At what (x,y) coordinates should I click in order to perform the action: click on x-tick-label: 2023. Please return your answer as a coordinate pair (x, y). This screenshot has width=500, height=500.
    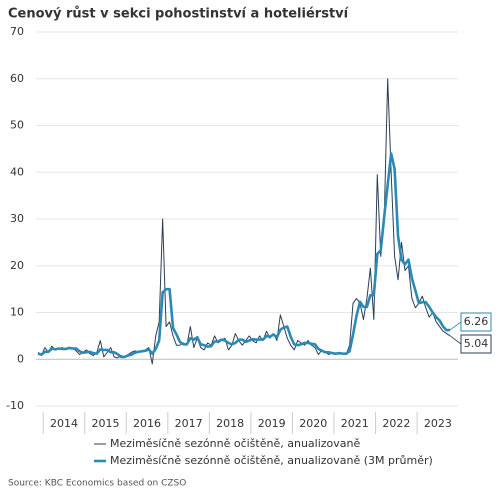
    Looking at the image, I should click on (438, 423).